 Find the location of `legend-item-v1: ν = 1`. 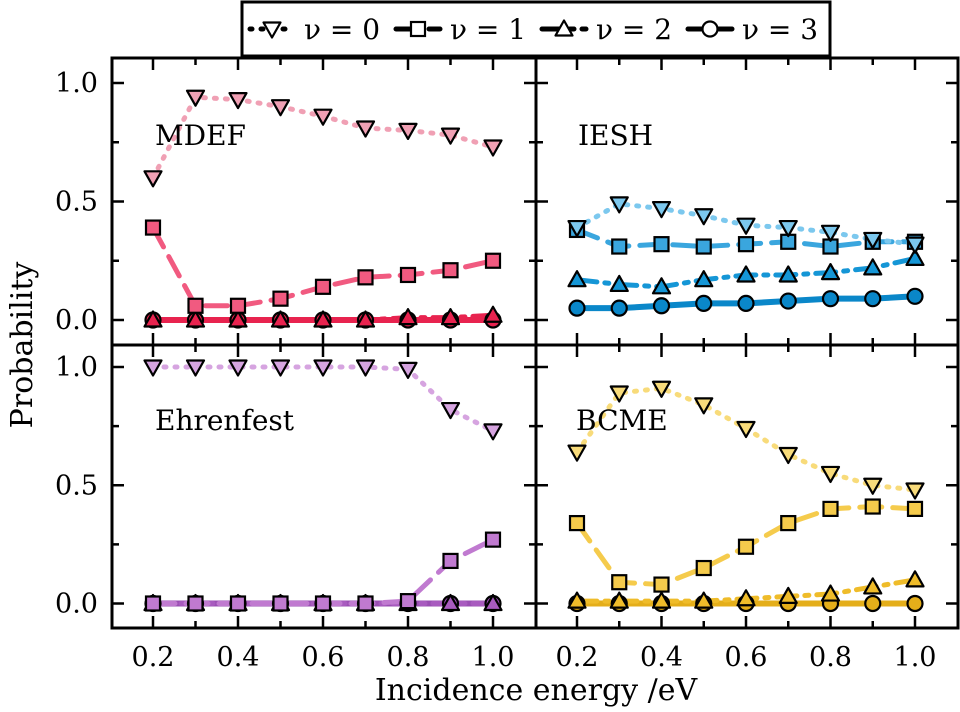

legend-item-v1: ν = 1 is located at coordinates (459, 29).